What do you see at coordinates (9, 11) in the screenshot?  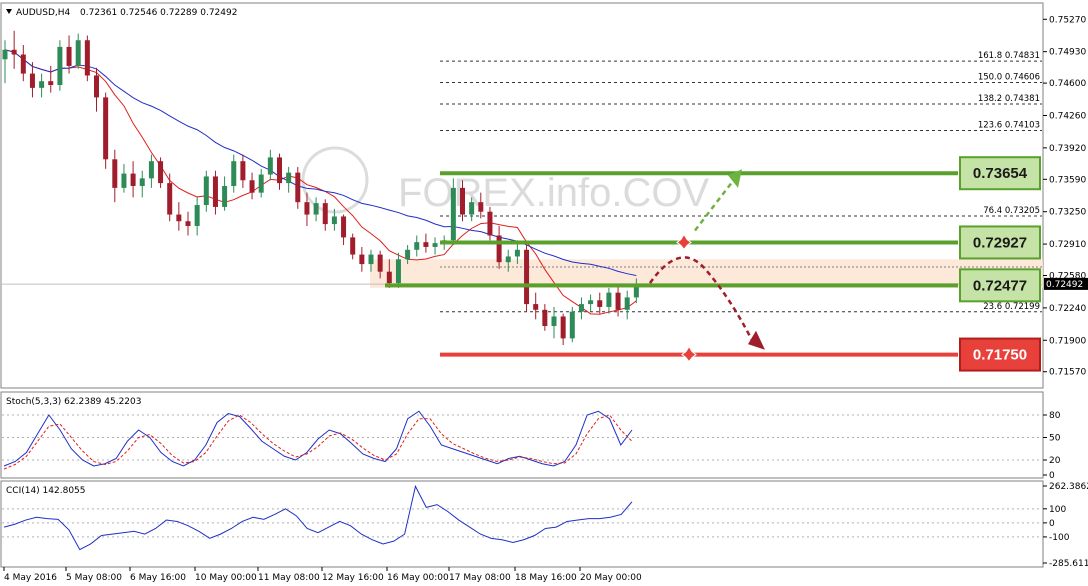 I see `symbol-dropdown-icon` at bounding box center [9, 11].